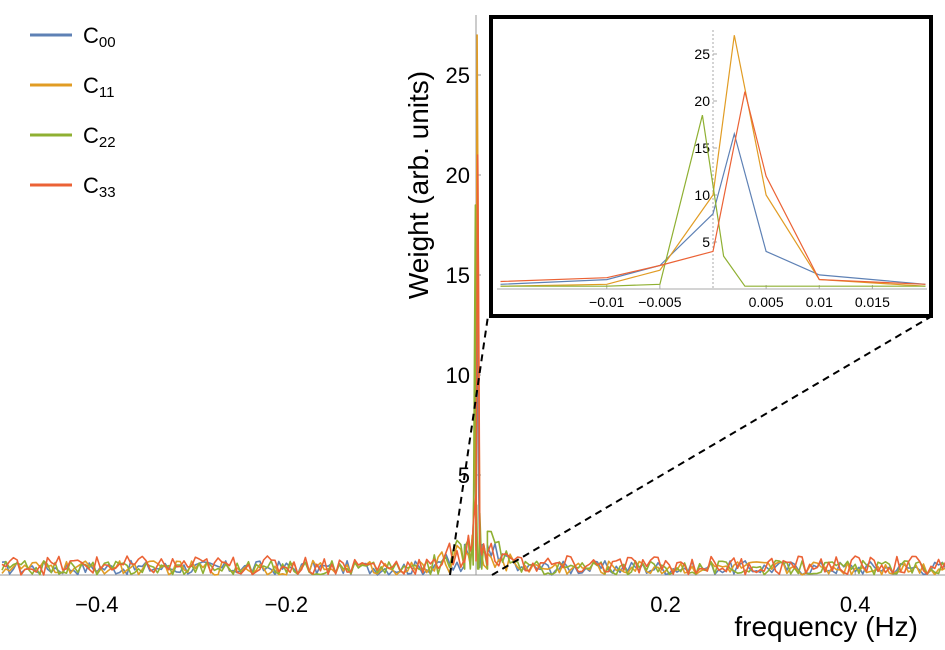  I want to click on inset-x-tick-label: −0.005, so click(659, 302).